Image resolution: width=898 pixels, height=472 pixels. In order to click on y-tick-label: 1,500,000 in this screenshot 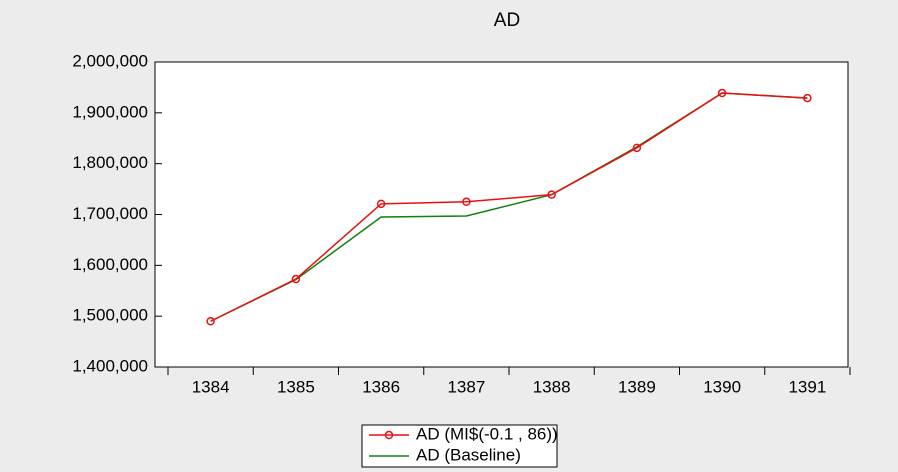, I will do `click(110, 315)`.